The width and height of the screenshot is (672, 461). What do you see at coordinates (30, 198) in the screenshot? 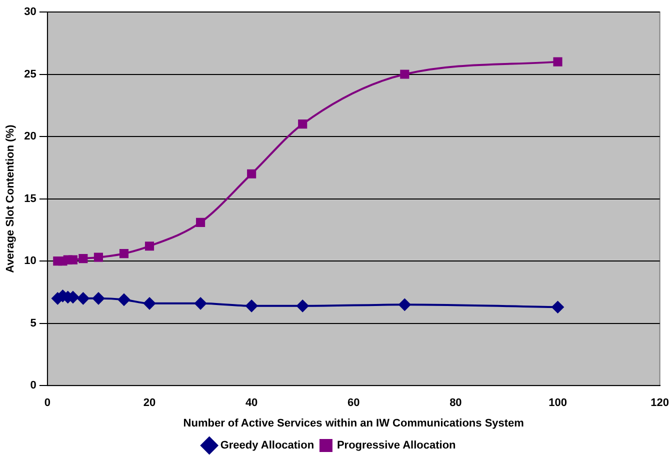
I see `y-tick-label: 15` at bounding box center [30, 198].